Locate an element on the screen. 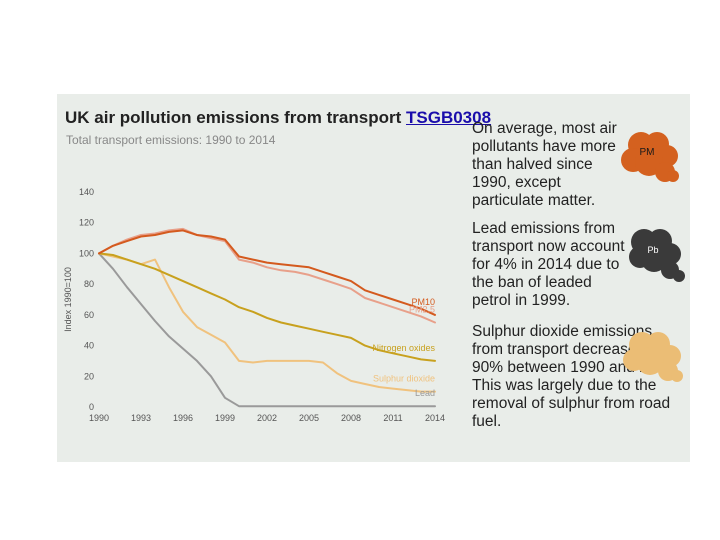  x-tick-label: 2011 is located at coordinates (392, 418).